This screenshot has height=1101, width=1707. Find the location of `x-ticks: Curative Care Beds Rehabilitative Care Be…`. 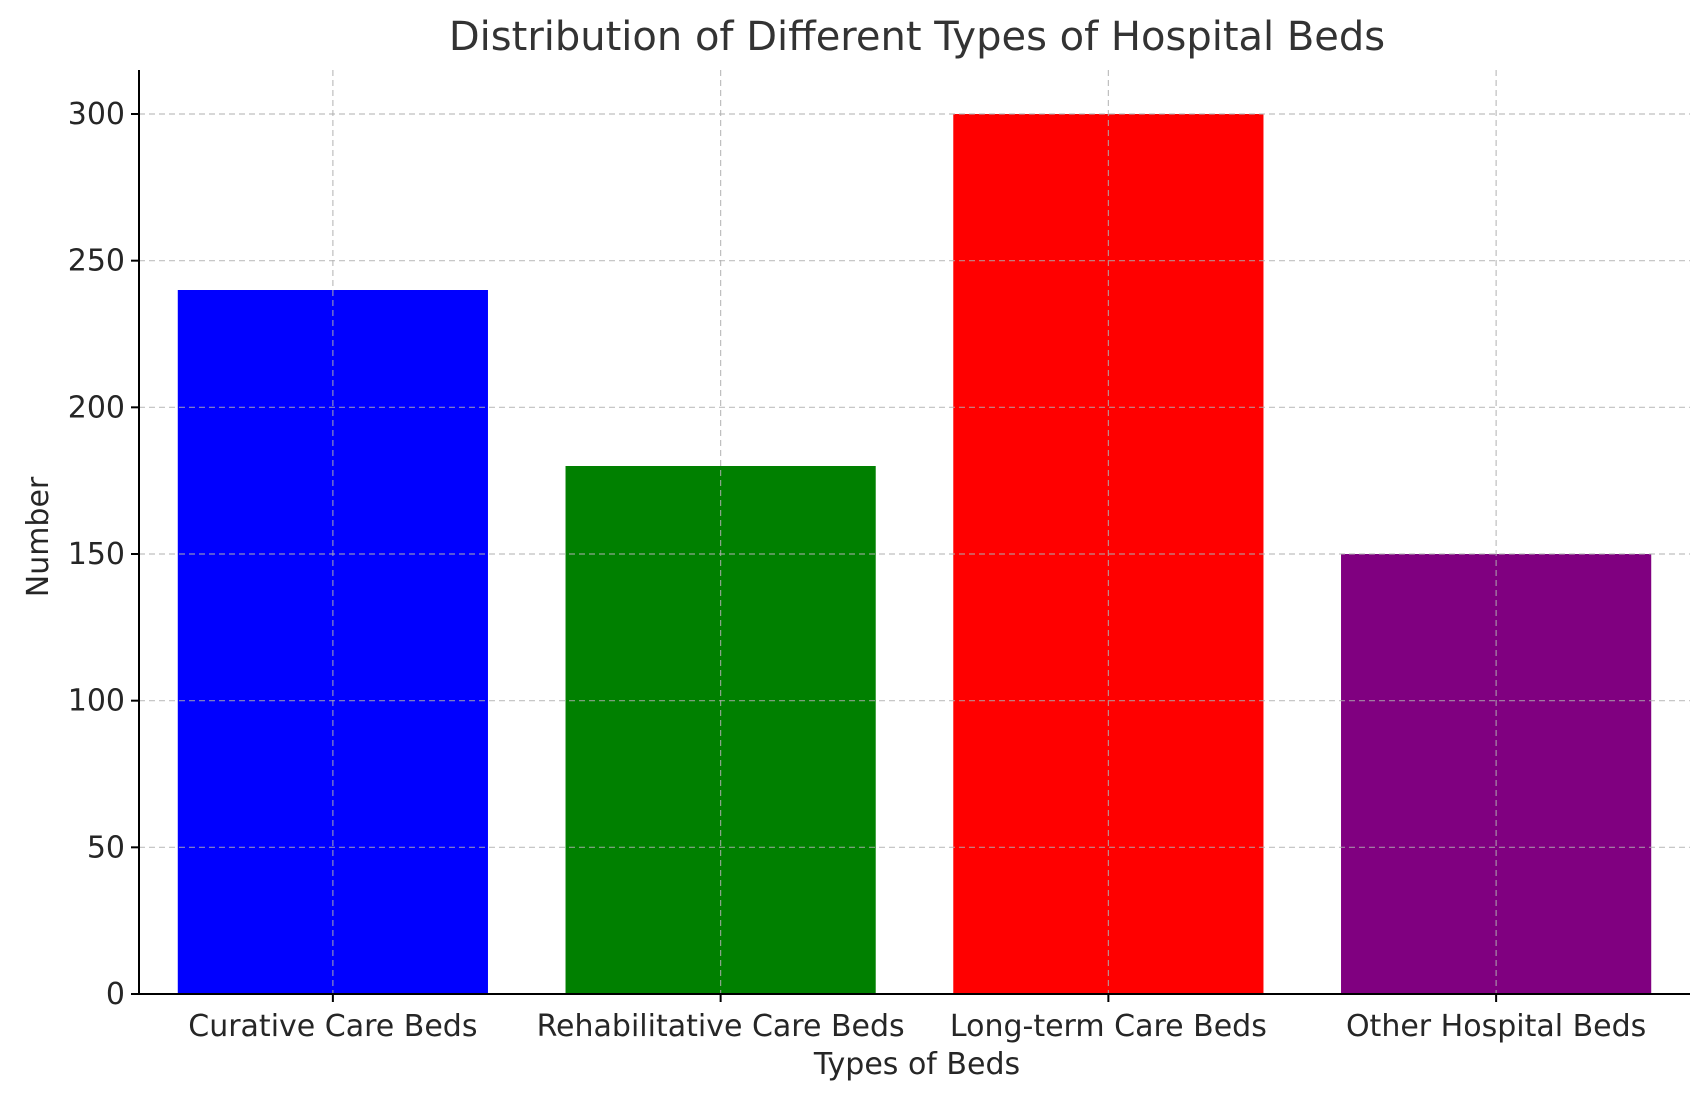

x-ticks: Curative Care Beds Rehabilitative Care Be… is located at coordinates (917, 1019).